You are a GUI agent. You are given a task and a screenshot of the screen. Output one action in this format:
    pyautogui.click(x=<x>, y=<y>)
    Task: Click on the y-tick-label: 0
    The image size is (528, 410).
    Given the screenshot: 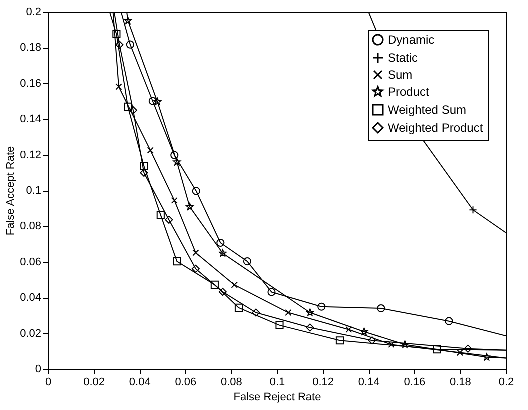 What is the action you would take?
    pyautogui.click(x=38, y=370)
    